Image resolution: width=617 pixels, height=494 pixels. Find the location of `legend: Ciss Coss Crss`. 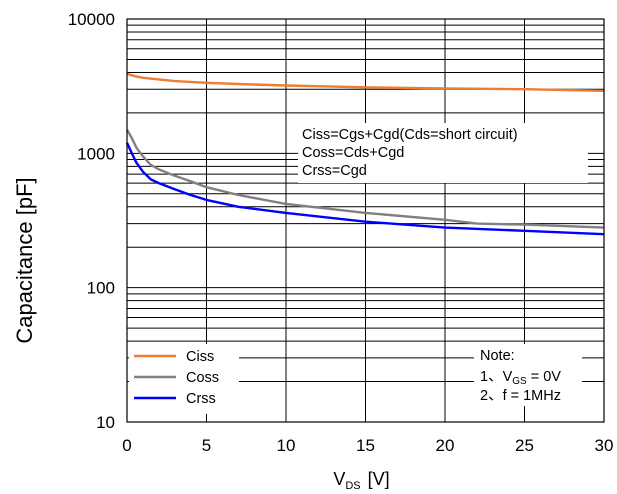

legend: Ciss Coss Crss is located at coordinates (184, 379).